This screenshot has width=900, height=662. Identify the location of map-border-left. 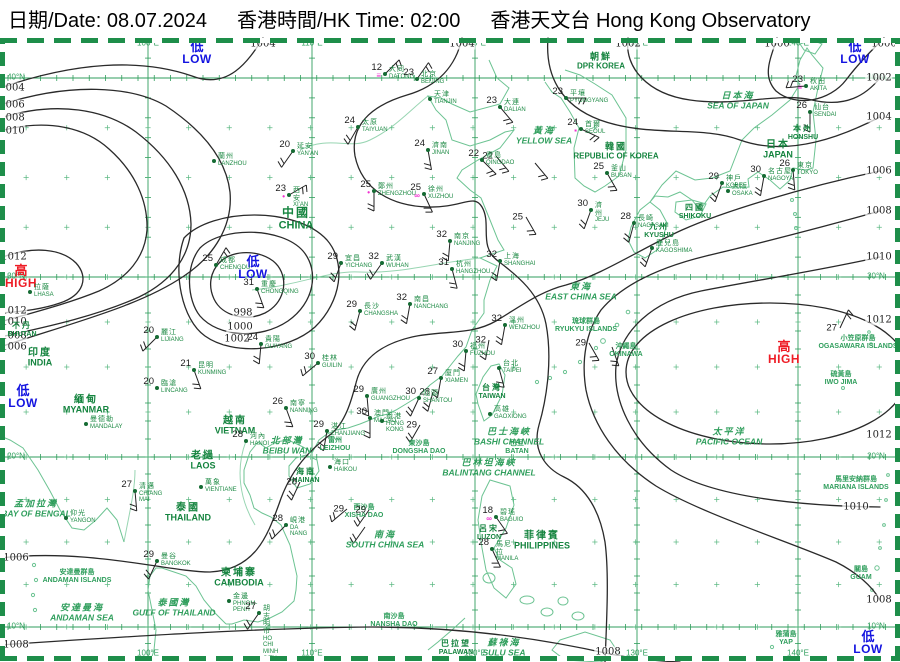
(2, 349).